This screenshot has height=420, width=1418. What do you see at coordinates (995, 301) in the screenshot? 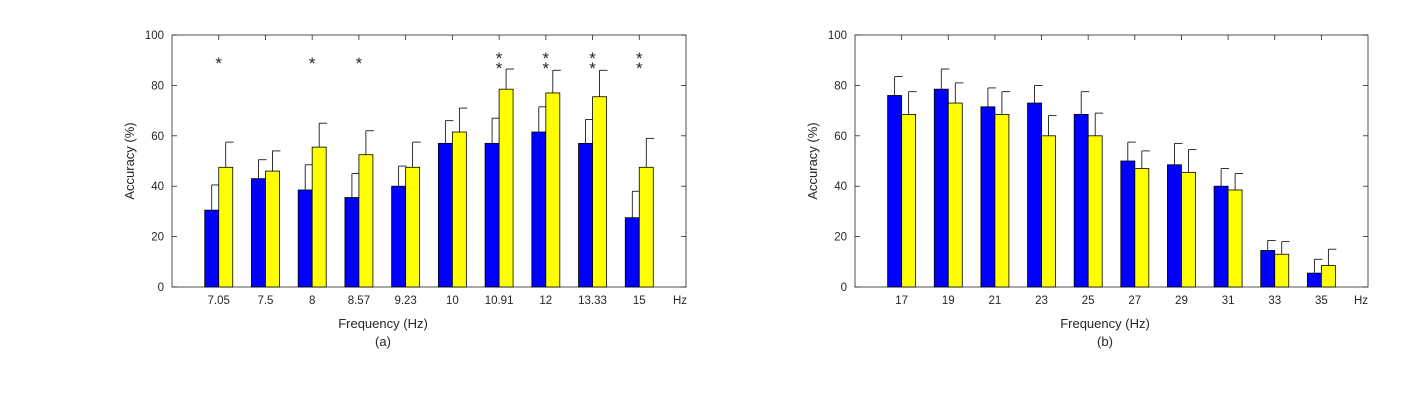
I see `x-tick-label: 21` at bounding box center [995, 301].